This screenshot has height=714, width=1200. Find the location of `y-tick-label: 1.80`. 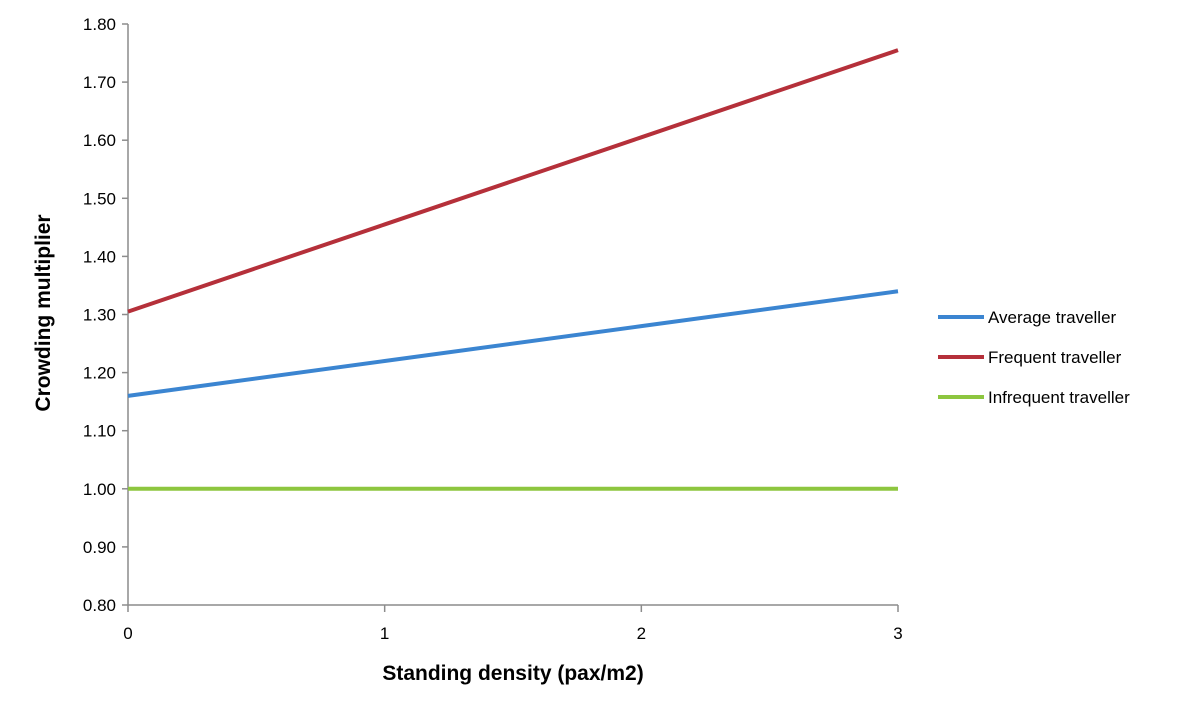

y-tick-label: 1.80 is located at coordinates (99, 24).